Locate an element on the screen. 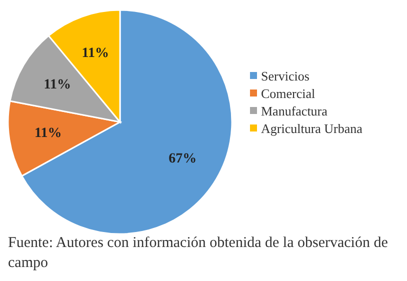 Image resolution: width=407 pixels, height=281 pixels. legend-label: Comercial is located at coordinates (288, 93).